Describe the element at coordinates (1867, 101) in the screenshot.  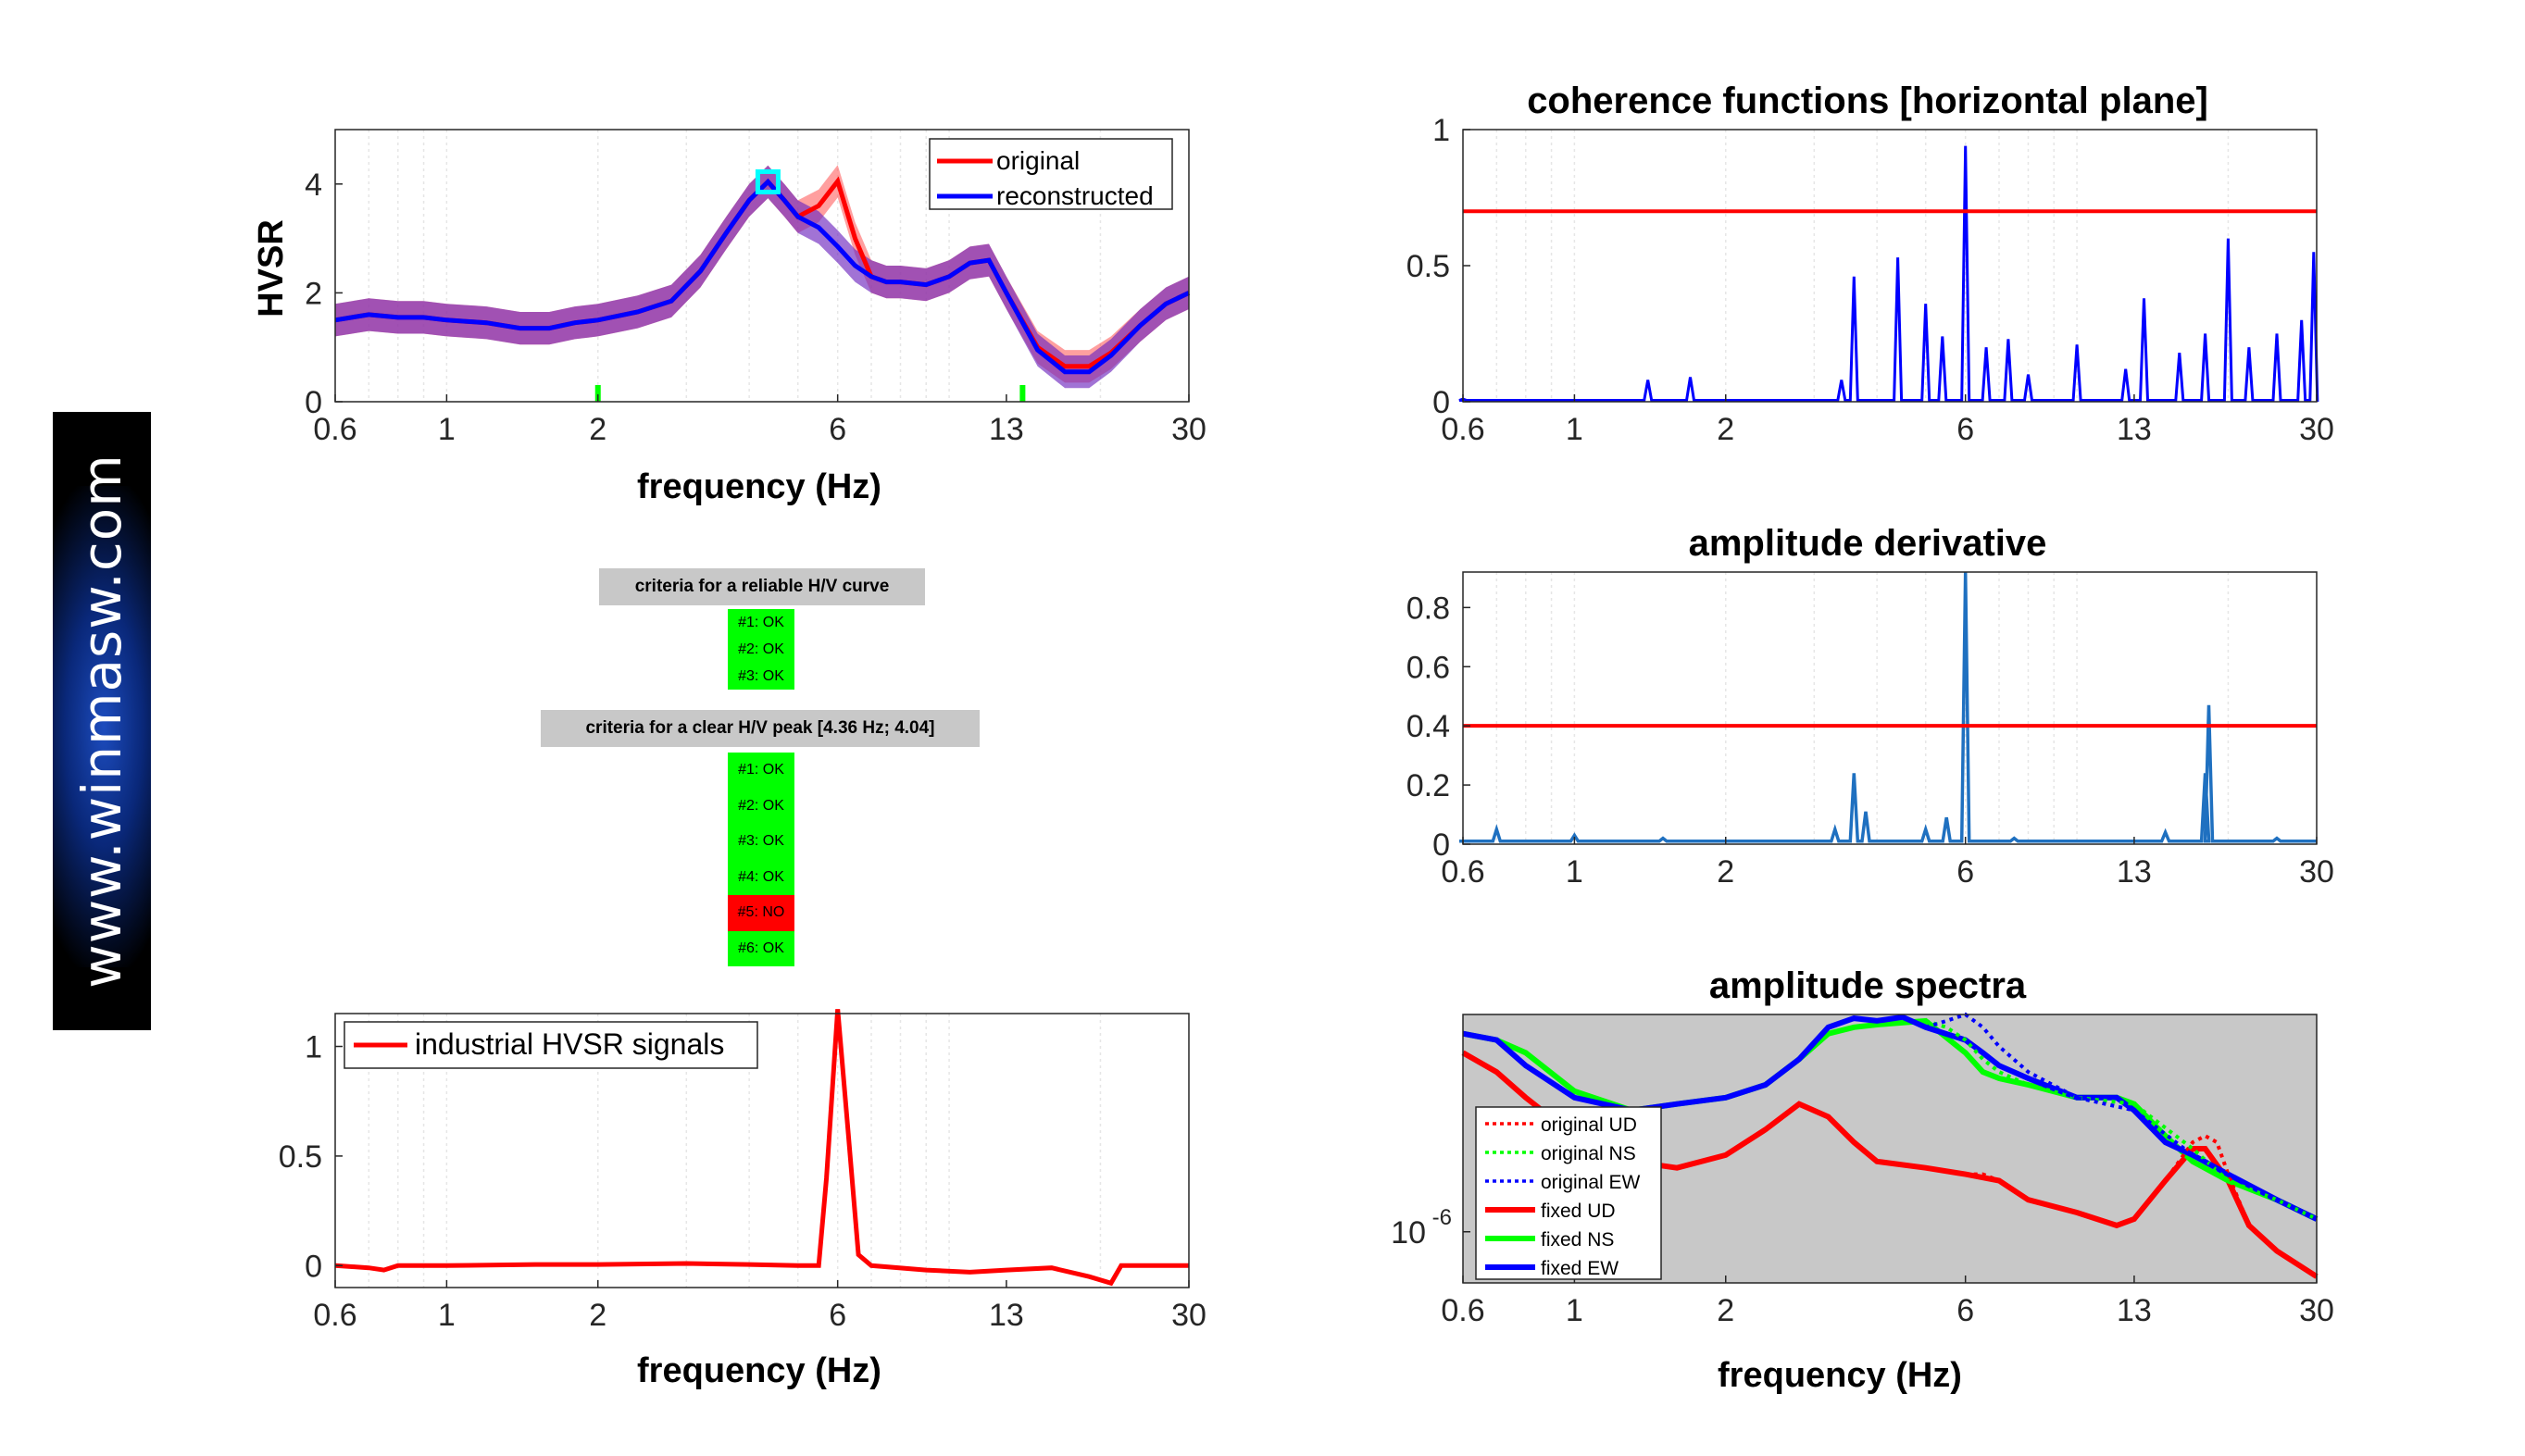
I see `coherence-title: coherence functions [horizontal plane]` at that location.